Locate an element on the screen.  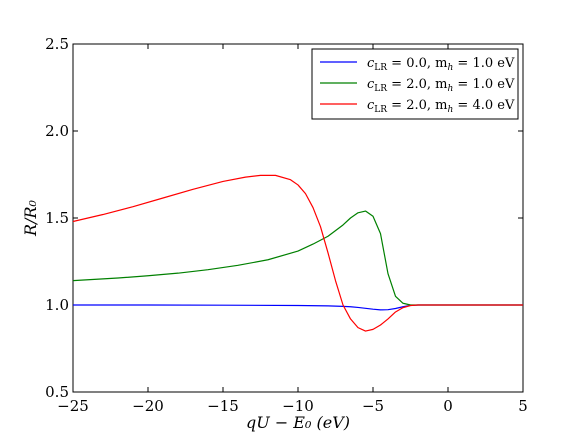
x-tick-label: 0 is located at coordinates (448, 406).